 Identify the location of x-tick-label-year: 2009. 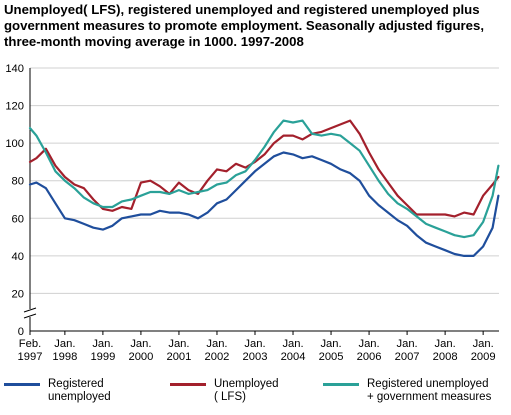
(483, 357).